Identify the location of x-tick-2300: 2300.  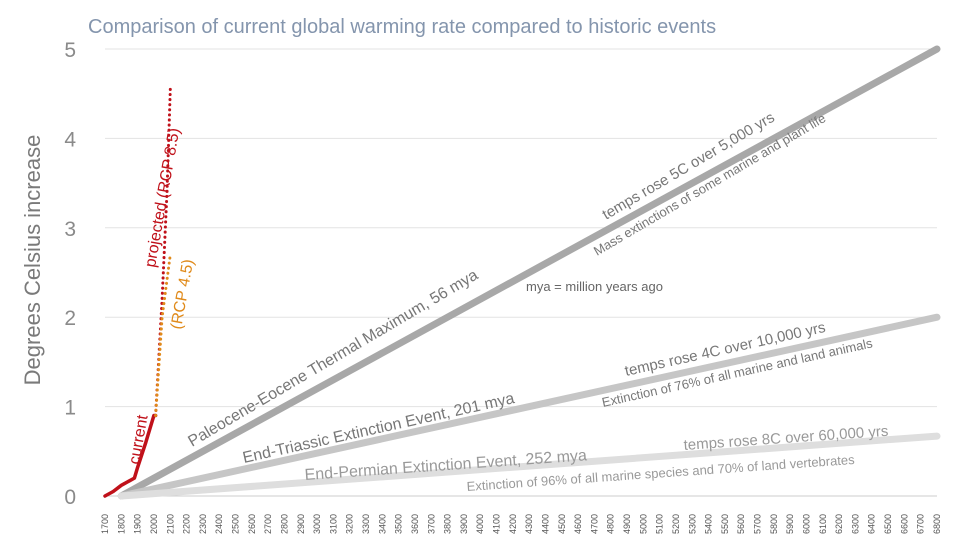
(203, 524).